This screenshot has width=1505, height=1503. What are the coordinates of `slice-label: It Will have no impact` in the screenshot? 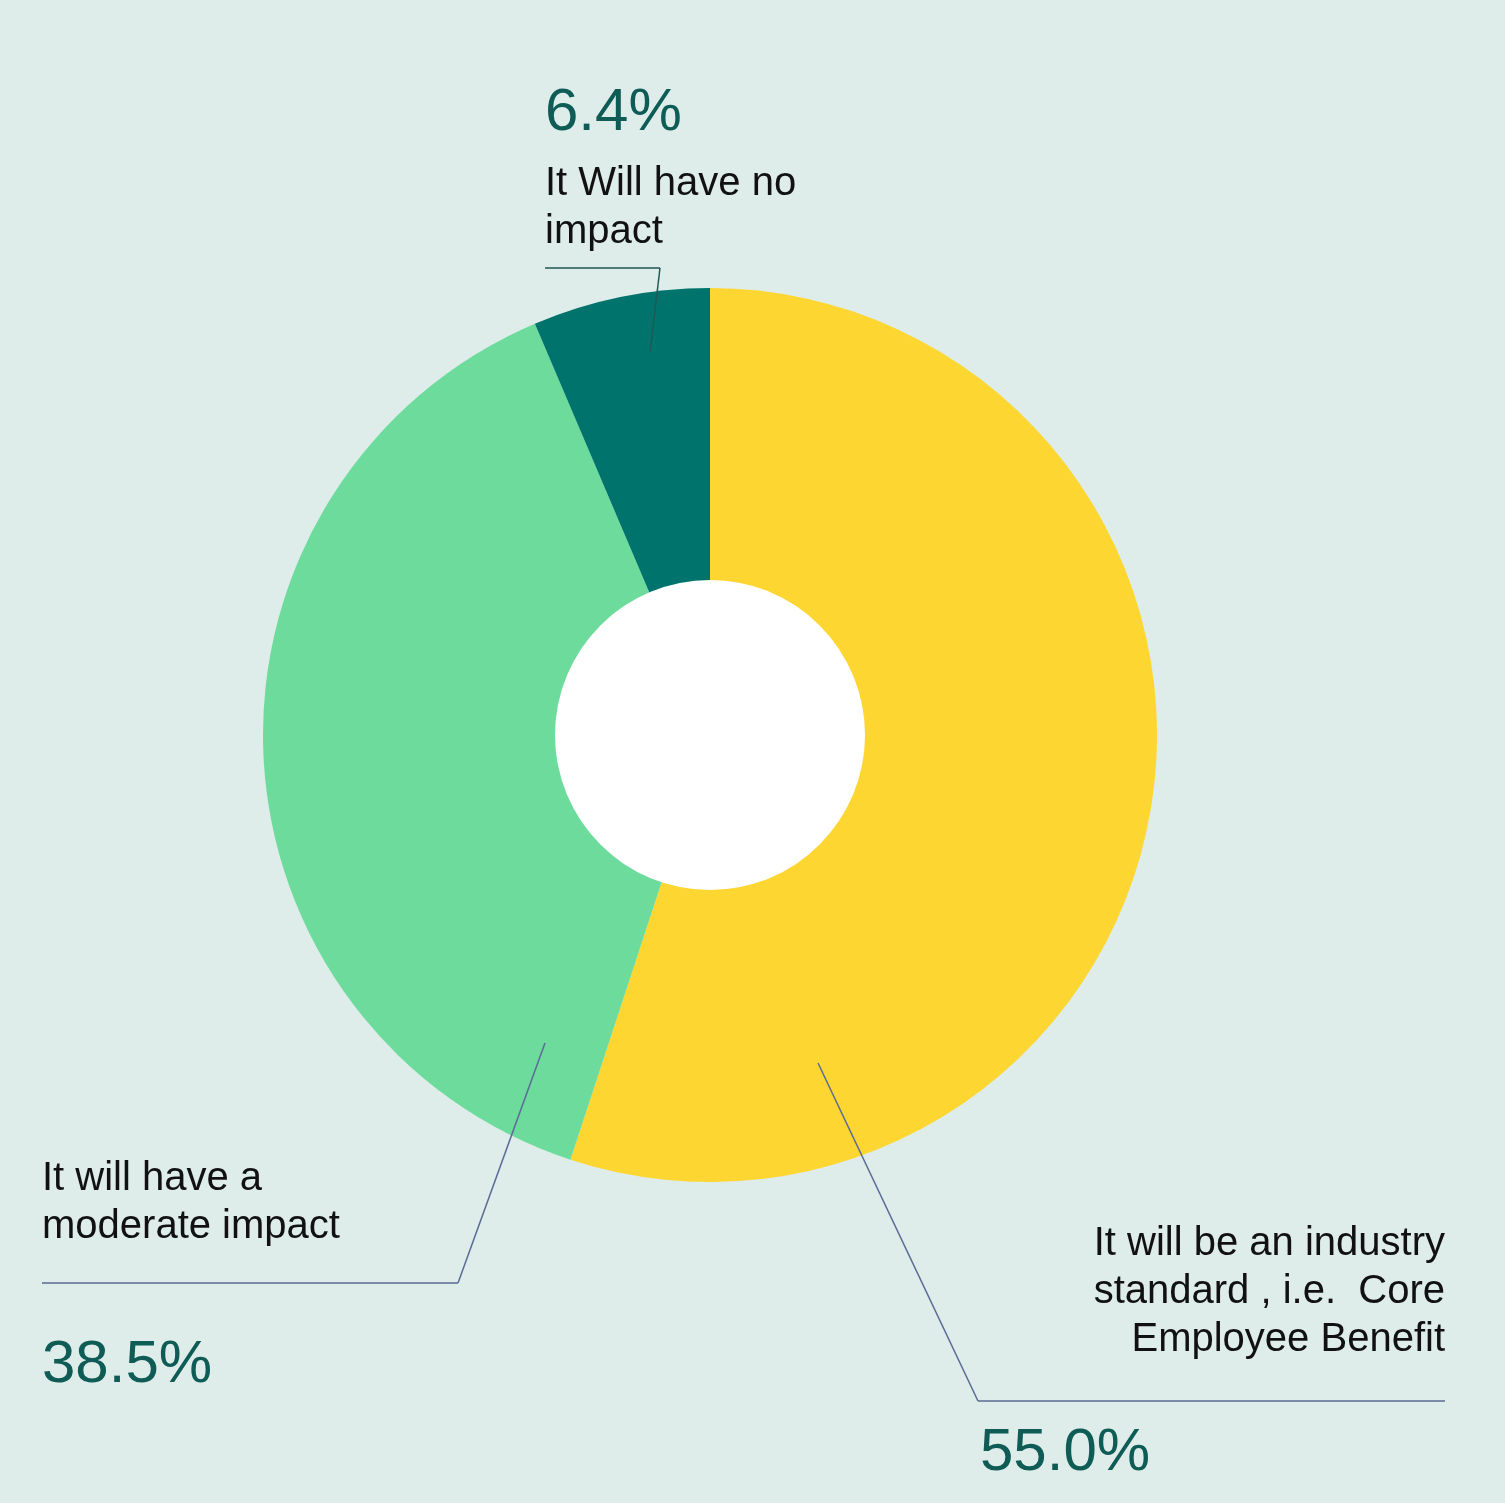 It's located at (671, 205).